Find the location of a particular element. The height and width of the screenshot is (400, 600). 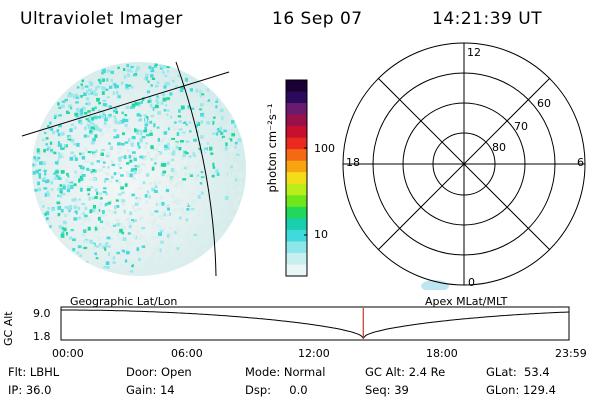

latitude-line is located at coordinates (125, 104).